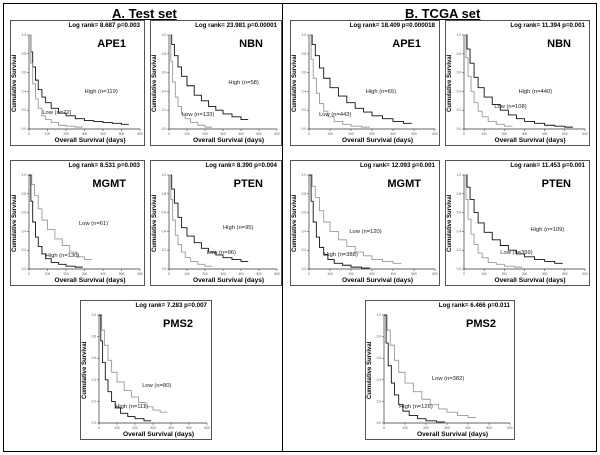 Image resolution: width=600 pixels, height=455 pixels. What do you see at coordinates (198, 114) in the screenshot?
I see `group-label-low: Low (n=133)` at bounding box center [198, 114].